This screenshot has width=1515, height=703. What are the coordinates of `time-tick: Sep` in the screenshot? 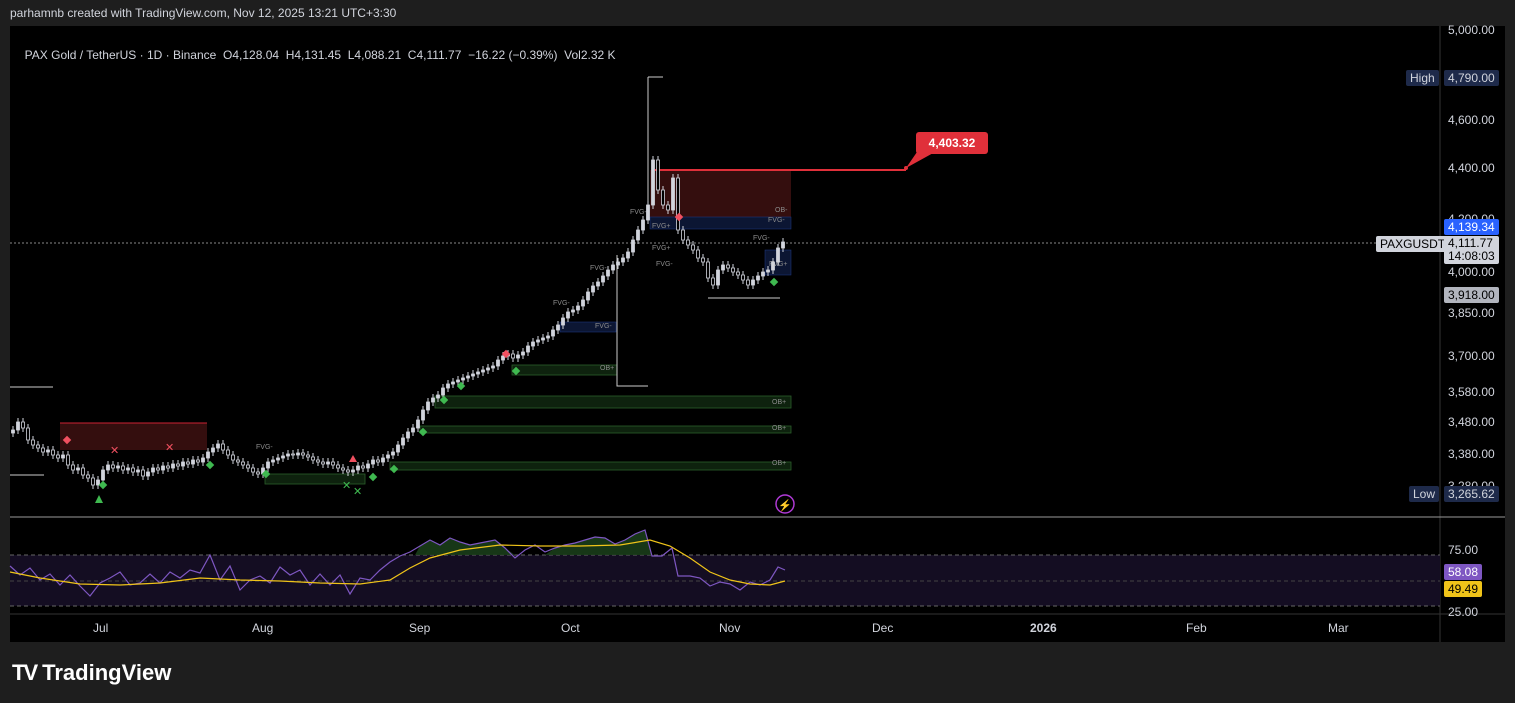 It's located at (420, 628).